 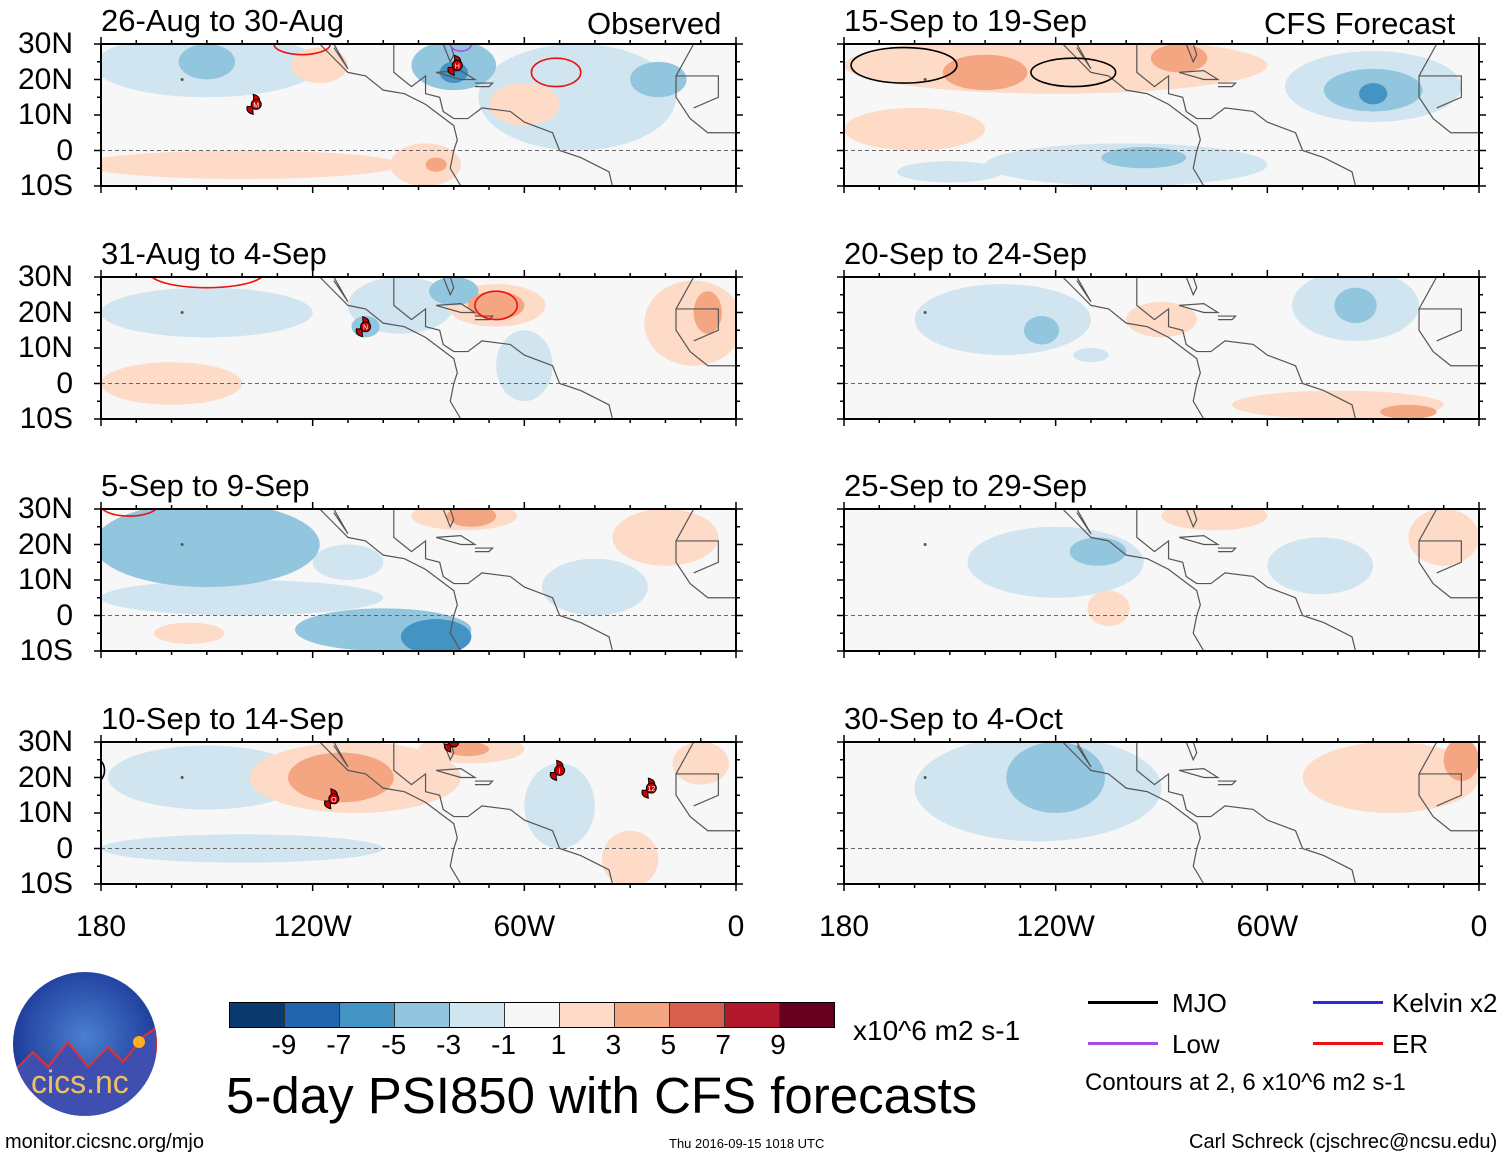 What do you see at coordinates (85, 1044) in the screenshot?
I see `cics-logo: cics.nc` at bounding box center [85, 1044].